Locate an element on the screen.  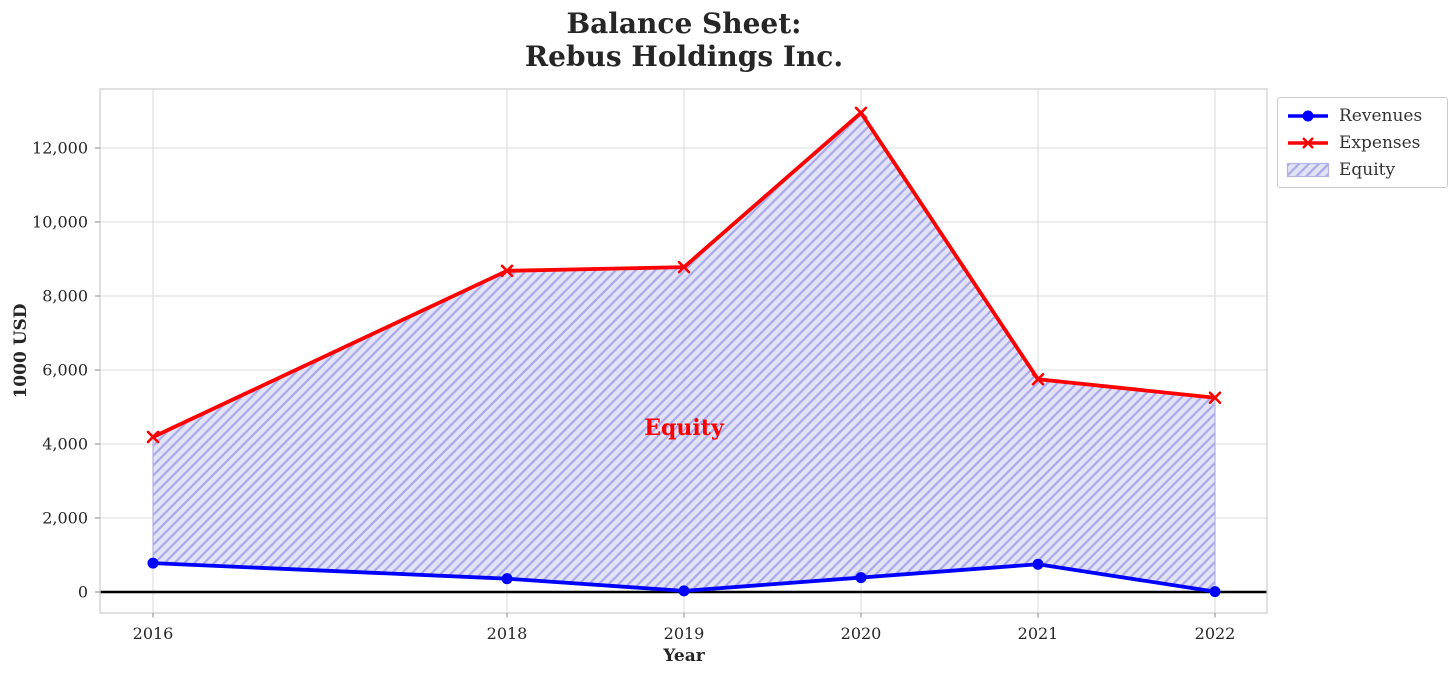
legend-label-revenues: Revenues is located at coordinates (1381, 115).